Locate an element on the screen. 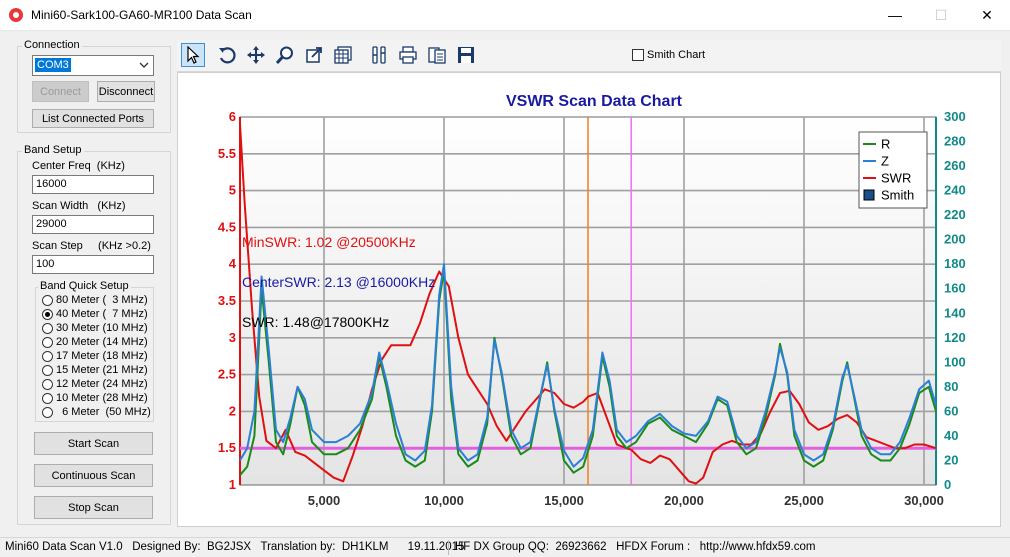  print-icon is located at coordinates (408, 55).